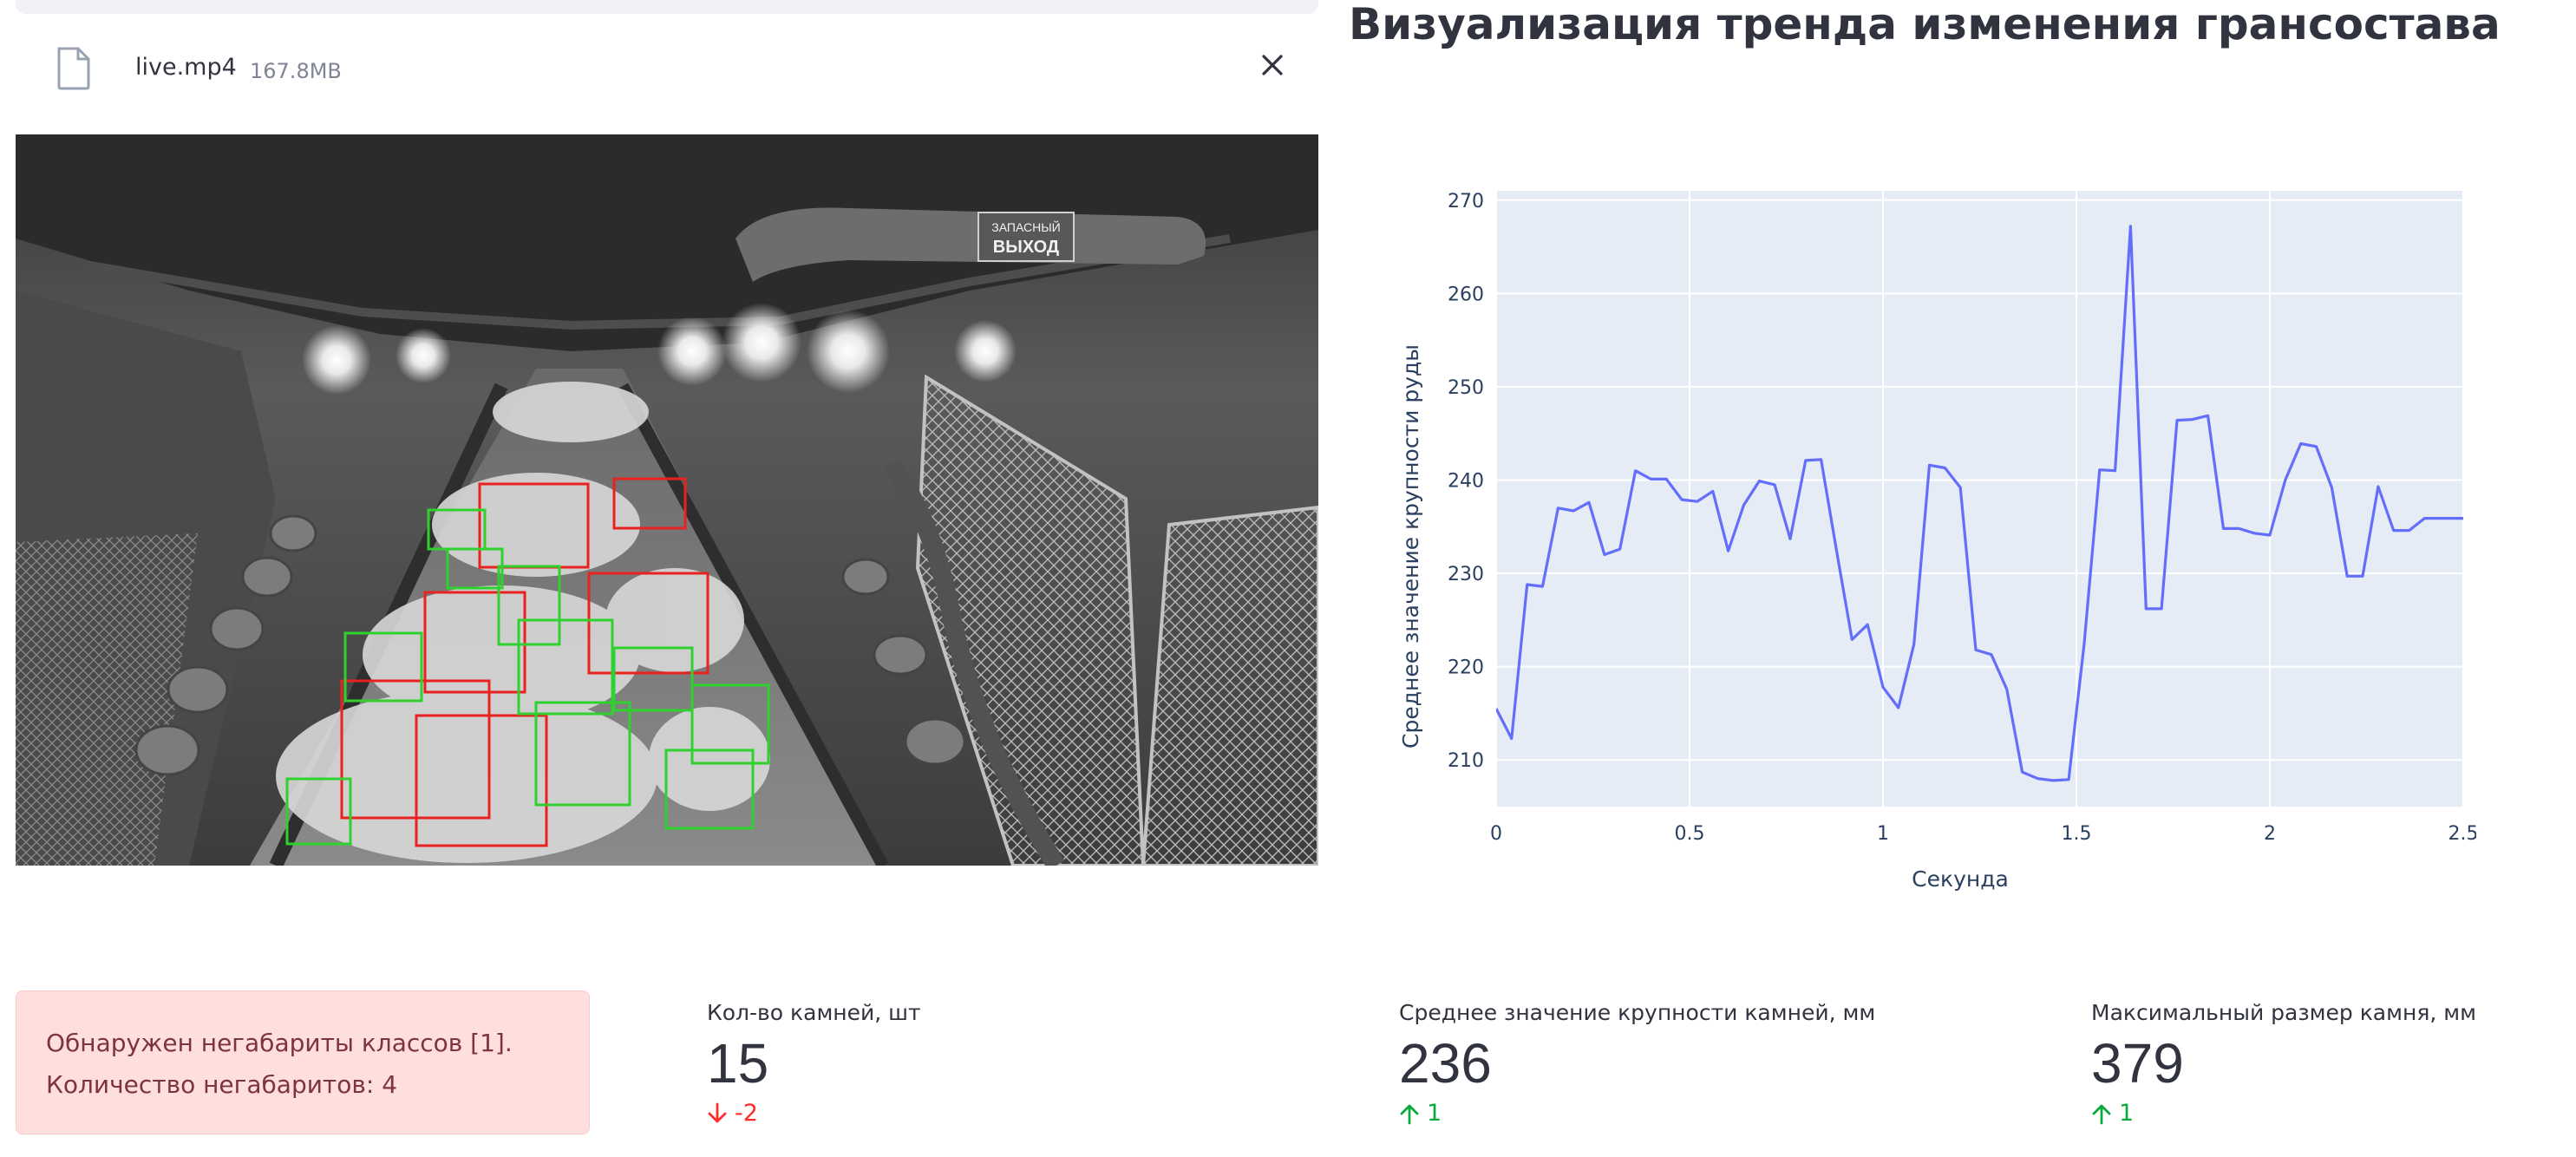 This screenshot has width=2576, height=1157. What do you see at coordinates (746, 1113) in the screenshot?
I see `metric-delta-value: -2` at bounding box center [746, 1113].